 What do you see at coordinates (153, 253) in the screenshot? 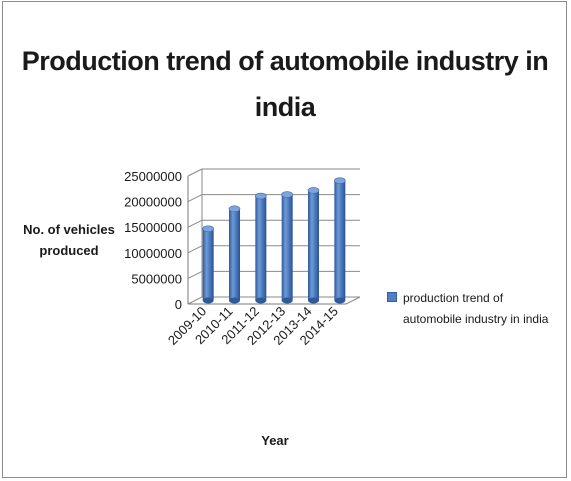
I see `y-tick-label: 10000000` at bounding box center [153, 253].